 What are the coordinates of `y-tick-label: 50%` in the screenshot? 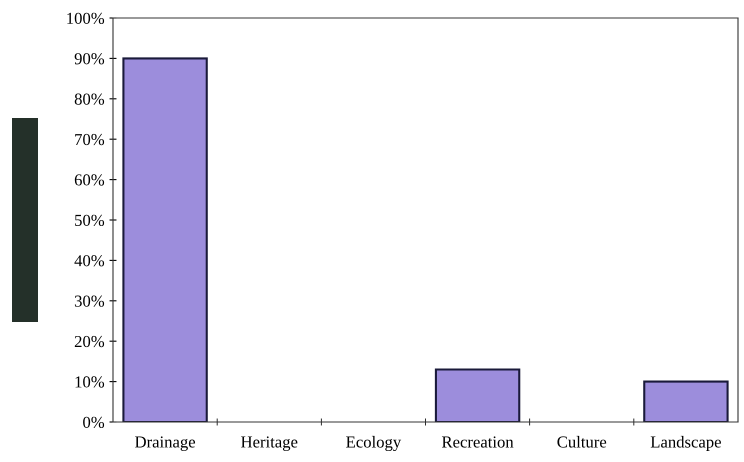 It's located at (89, 220).